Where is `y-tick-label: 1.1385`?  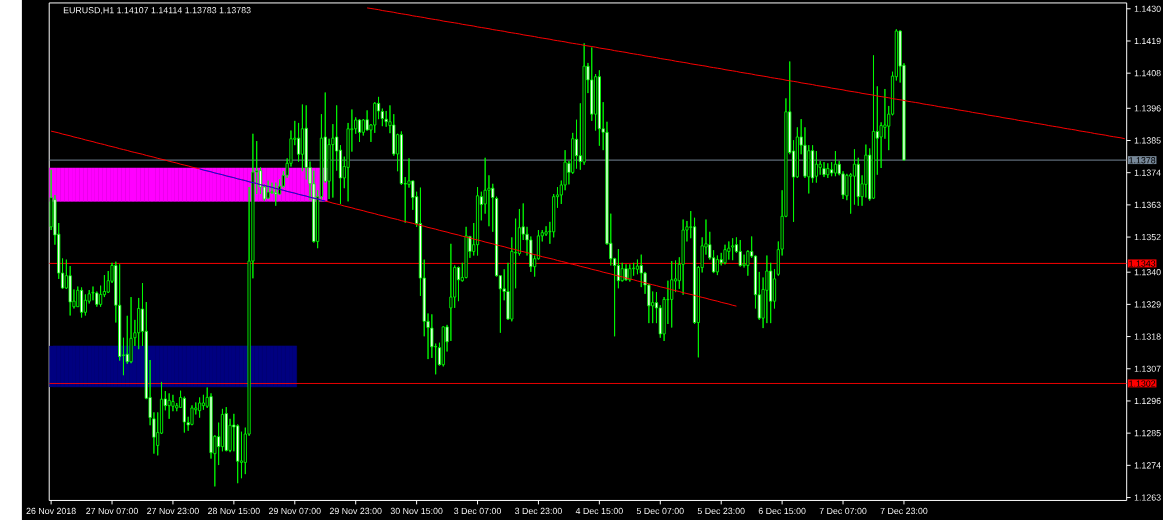
y-tick-label: 1.1385 is located at coordinates (1147, 140).